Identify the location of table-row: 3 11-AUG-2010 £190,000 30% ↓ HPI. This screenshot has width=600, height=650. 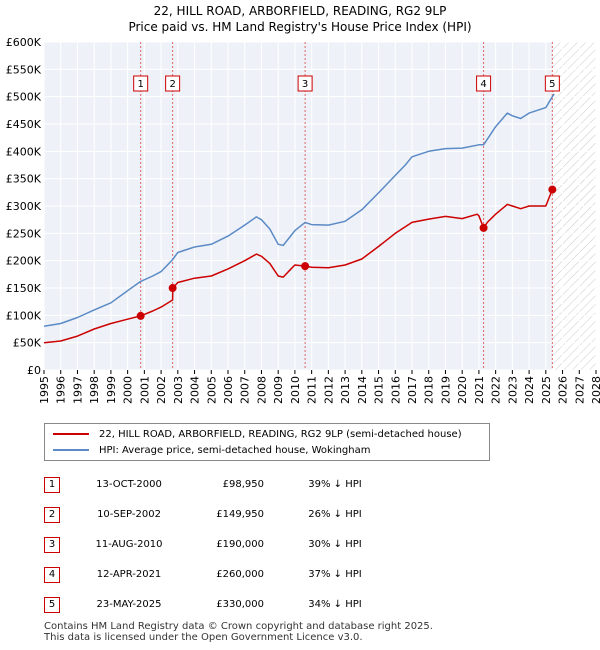
(254, 545).